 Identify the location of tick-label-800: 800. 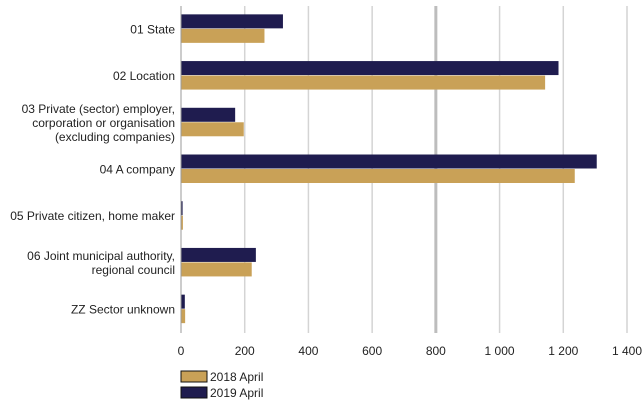
(436, 351).